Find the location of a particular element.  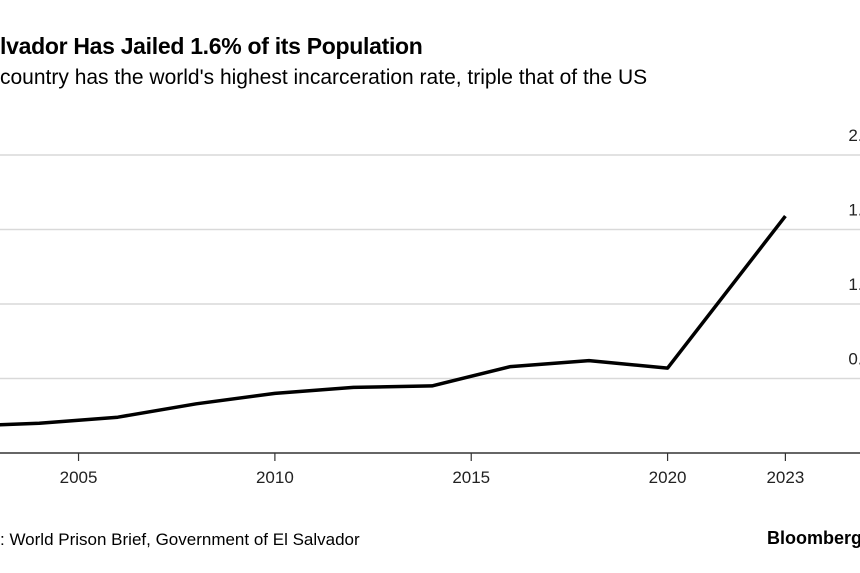

bloomberg-logo: Bloomberg is located at coordinates (813, 538).